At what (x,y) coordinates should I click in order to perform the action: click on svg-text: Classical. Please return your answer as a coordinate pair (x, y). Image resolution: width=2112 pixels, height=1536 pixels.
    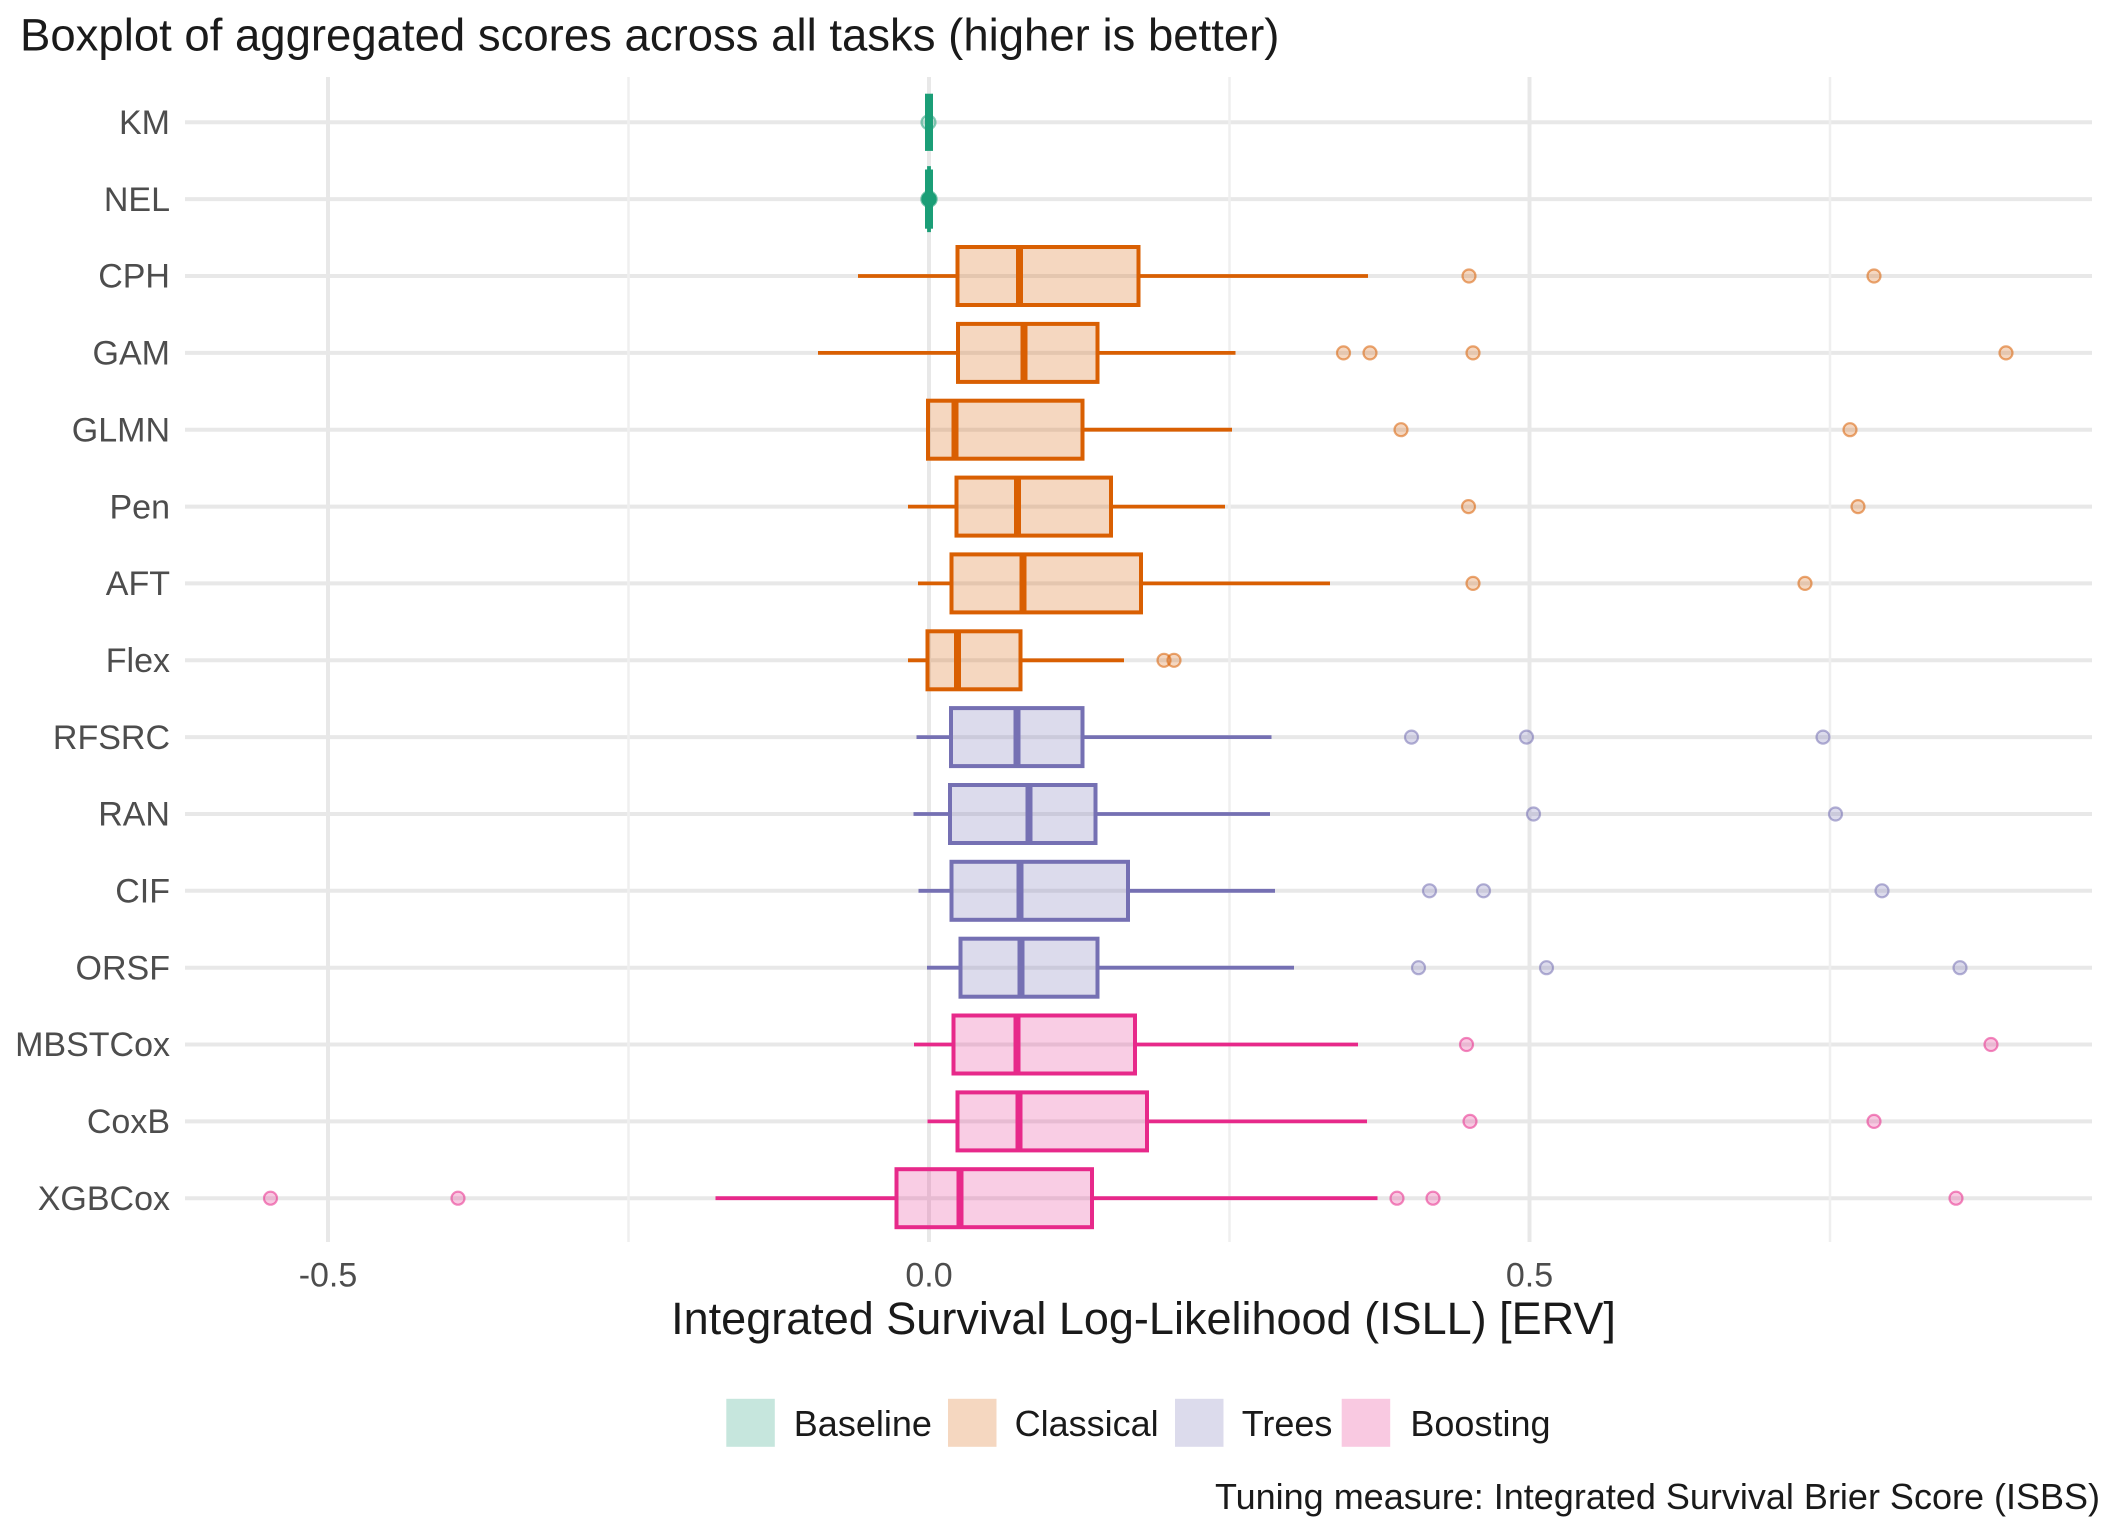
    Looking at the image, I should click on (1087, 1423).